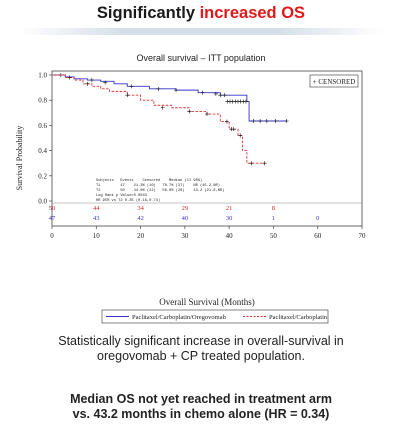 The height and width of the screenshot is (430, 402). I want to click on x-tick-label: 70, so click(363, 236).